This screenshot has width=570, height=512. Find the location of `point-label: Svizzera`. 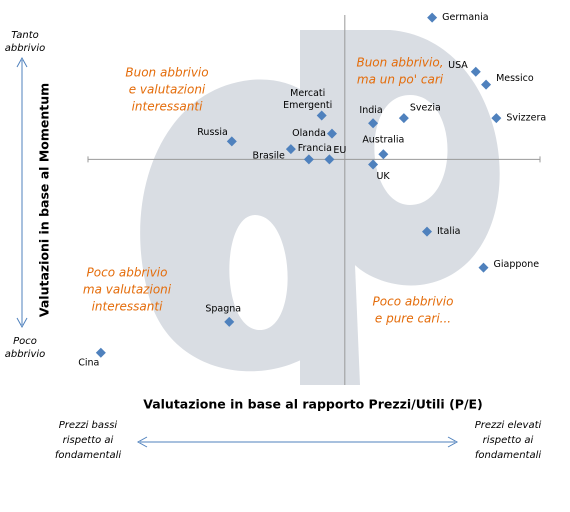

point-label: Svizzera is located at coordinates (526, 118).